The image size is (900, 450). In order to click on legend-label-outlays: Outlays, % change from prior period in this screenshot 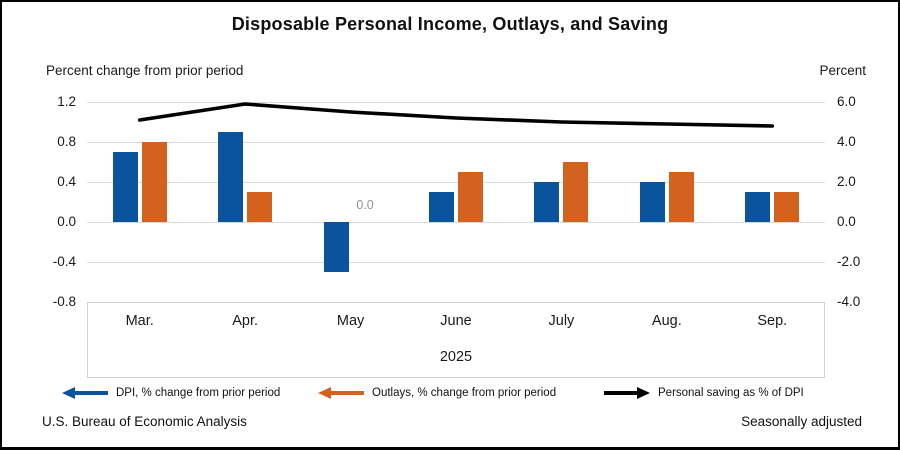, I will do `click(464, 393)`.